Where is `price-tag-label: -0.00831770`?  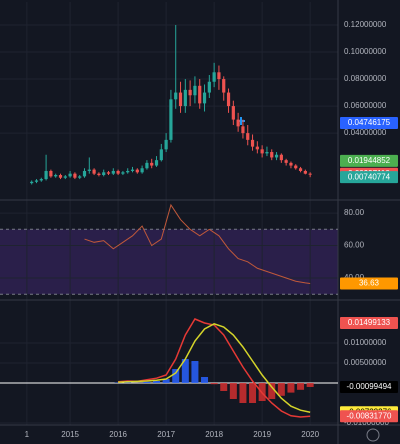
price-tag-label: -0.00831770 is located at coordinates (369, 415).